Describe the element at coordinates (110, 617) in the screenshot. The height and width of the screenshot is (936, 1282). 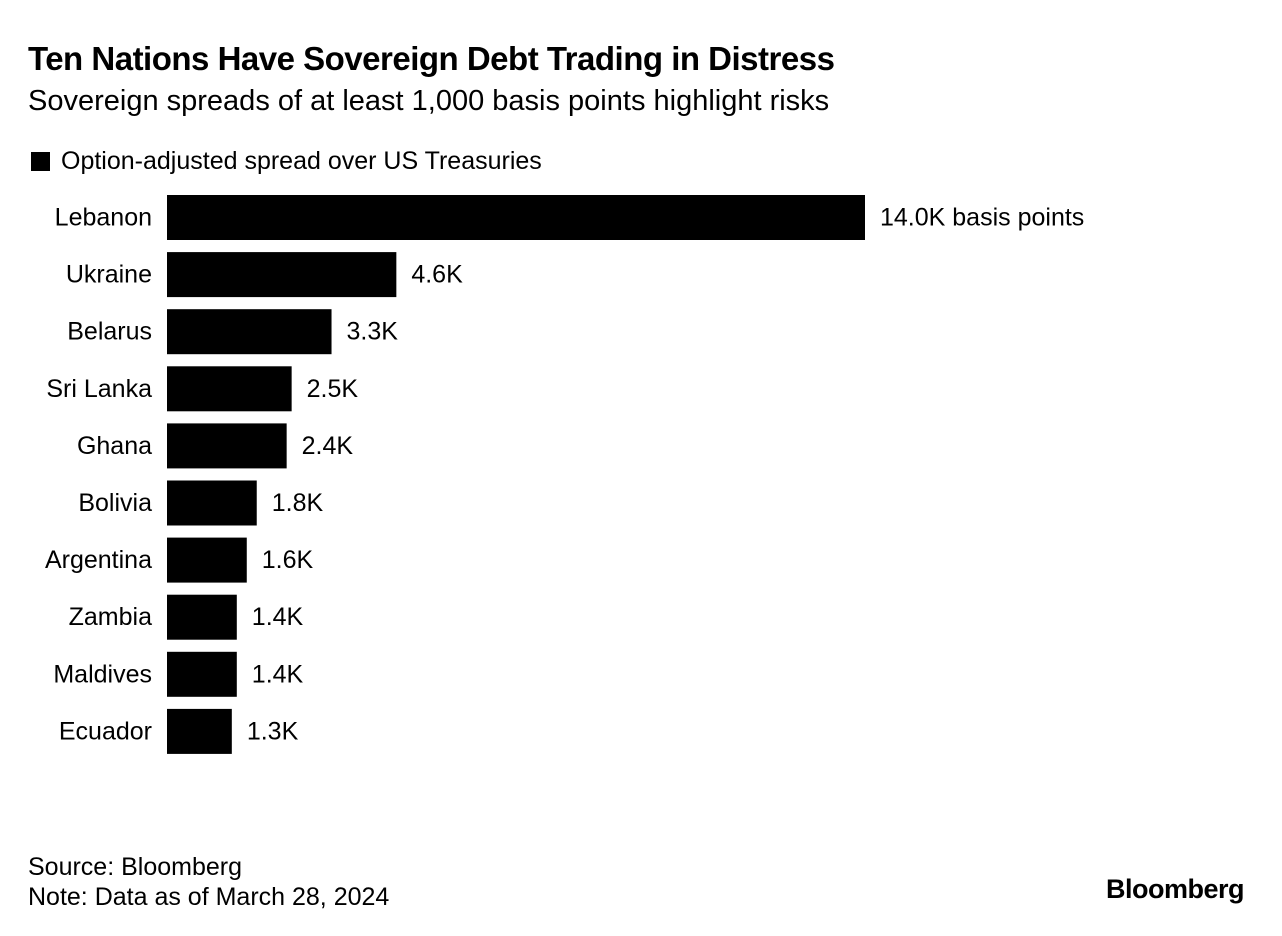
I see `category-label: Zambia` at that location.